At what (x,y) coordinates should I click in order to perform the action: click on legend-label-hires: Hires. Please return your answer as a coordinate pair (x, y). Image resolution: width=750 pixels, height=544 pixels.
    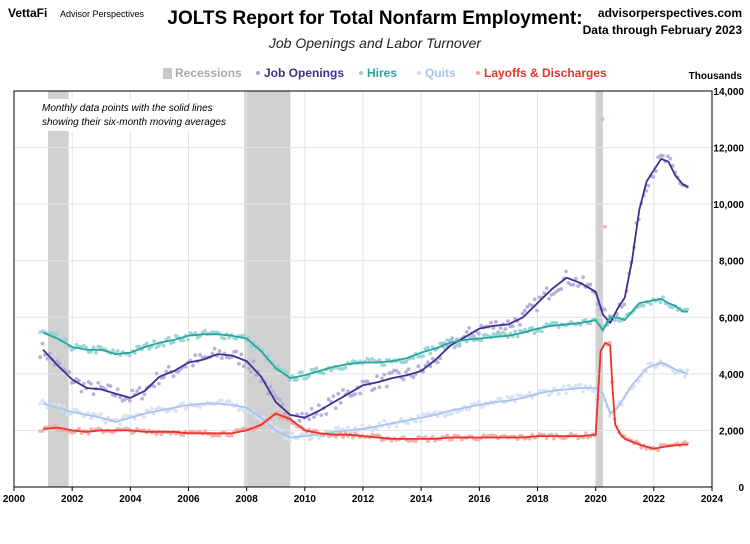
    Looking at the image, I should click on (382, 73).